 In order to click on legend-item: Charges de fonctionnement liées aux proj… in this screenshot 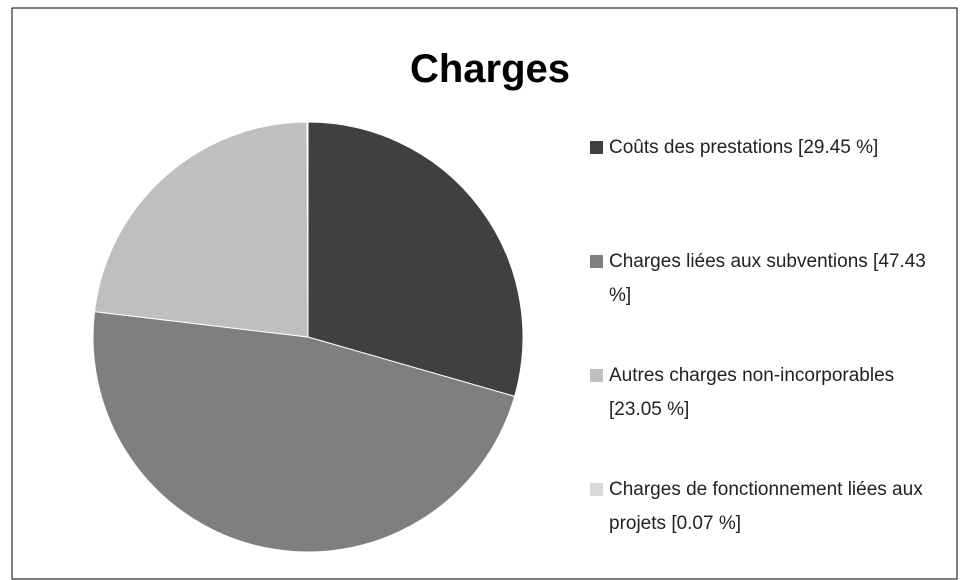, I will do `click(767, 507)`.